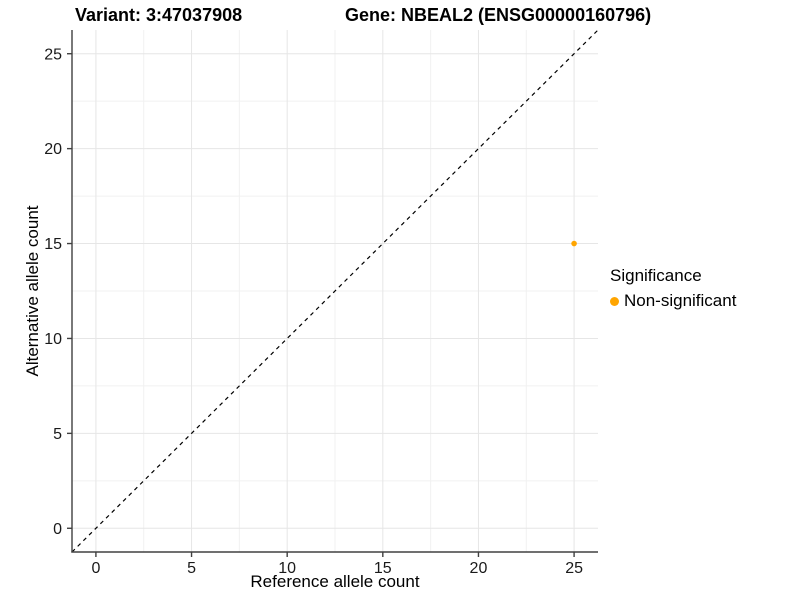  What do you see at coordinates (159, 15) in the screenshot?
I see `plot-title-variant: Variant: 3:47037908` at bounding box center [159, 15].